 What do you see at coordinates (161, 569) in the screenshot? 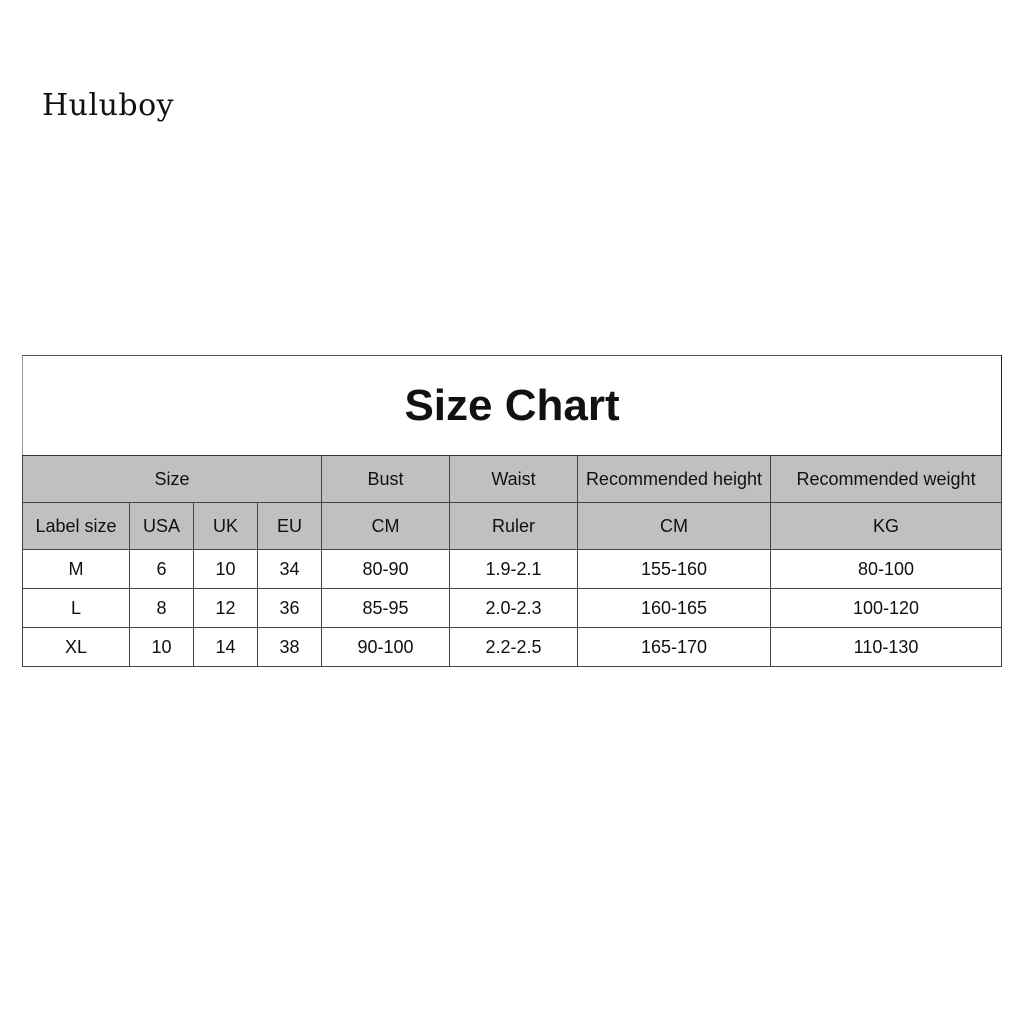
I see `table-cell: 6` at bounding box center [161, 569].